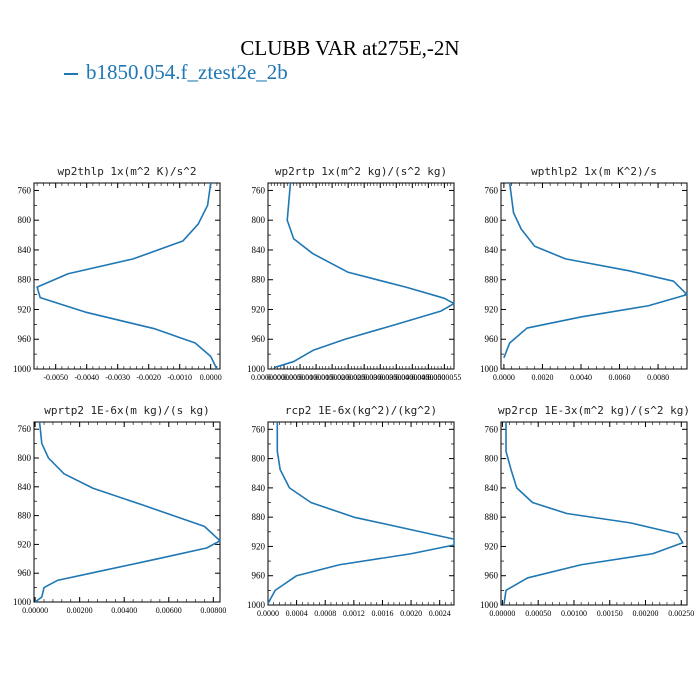 The width and height of the screenshot is (700, 700). Describe the element at coordinates (350, 48) in the screenshot. I see `chart-title: CLUBB VAR at275E,-2N` at that location.